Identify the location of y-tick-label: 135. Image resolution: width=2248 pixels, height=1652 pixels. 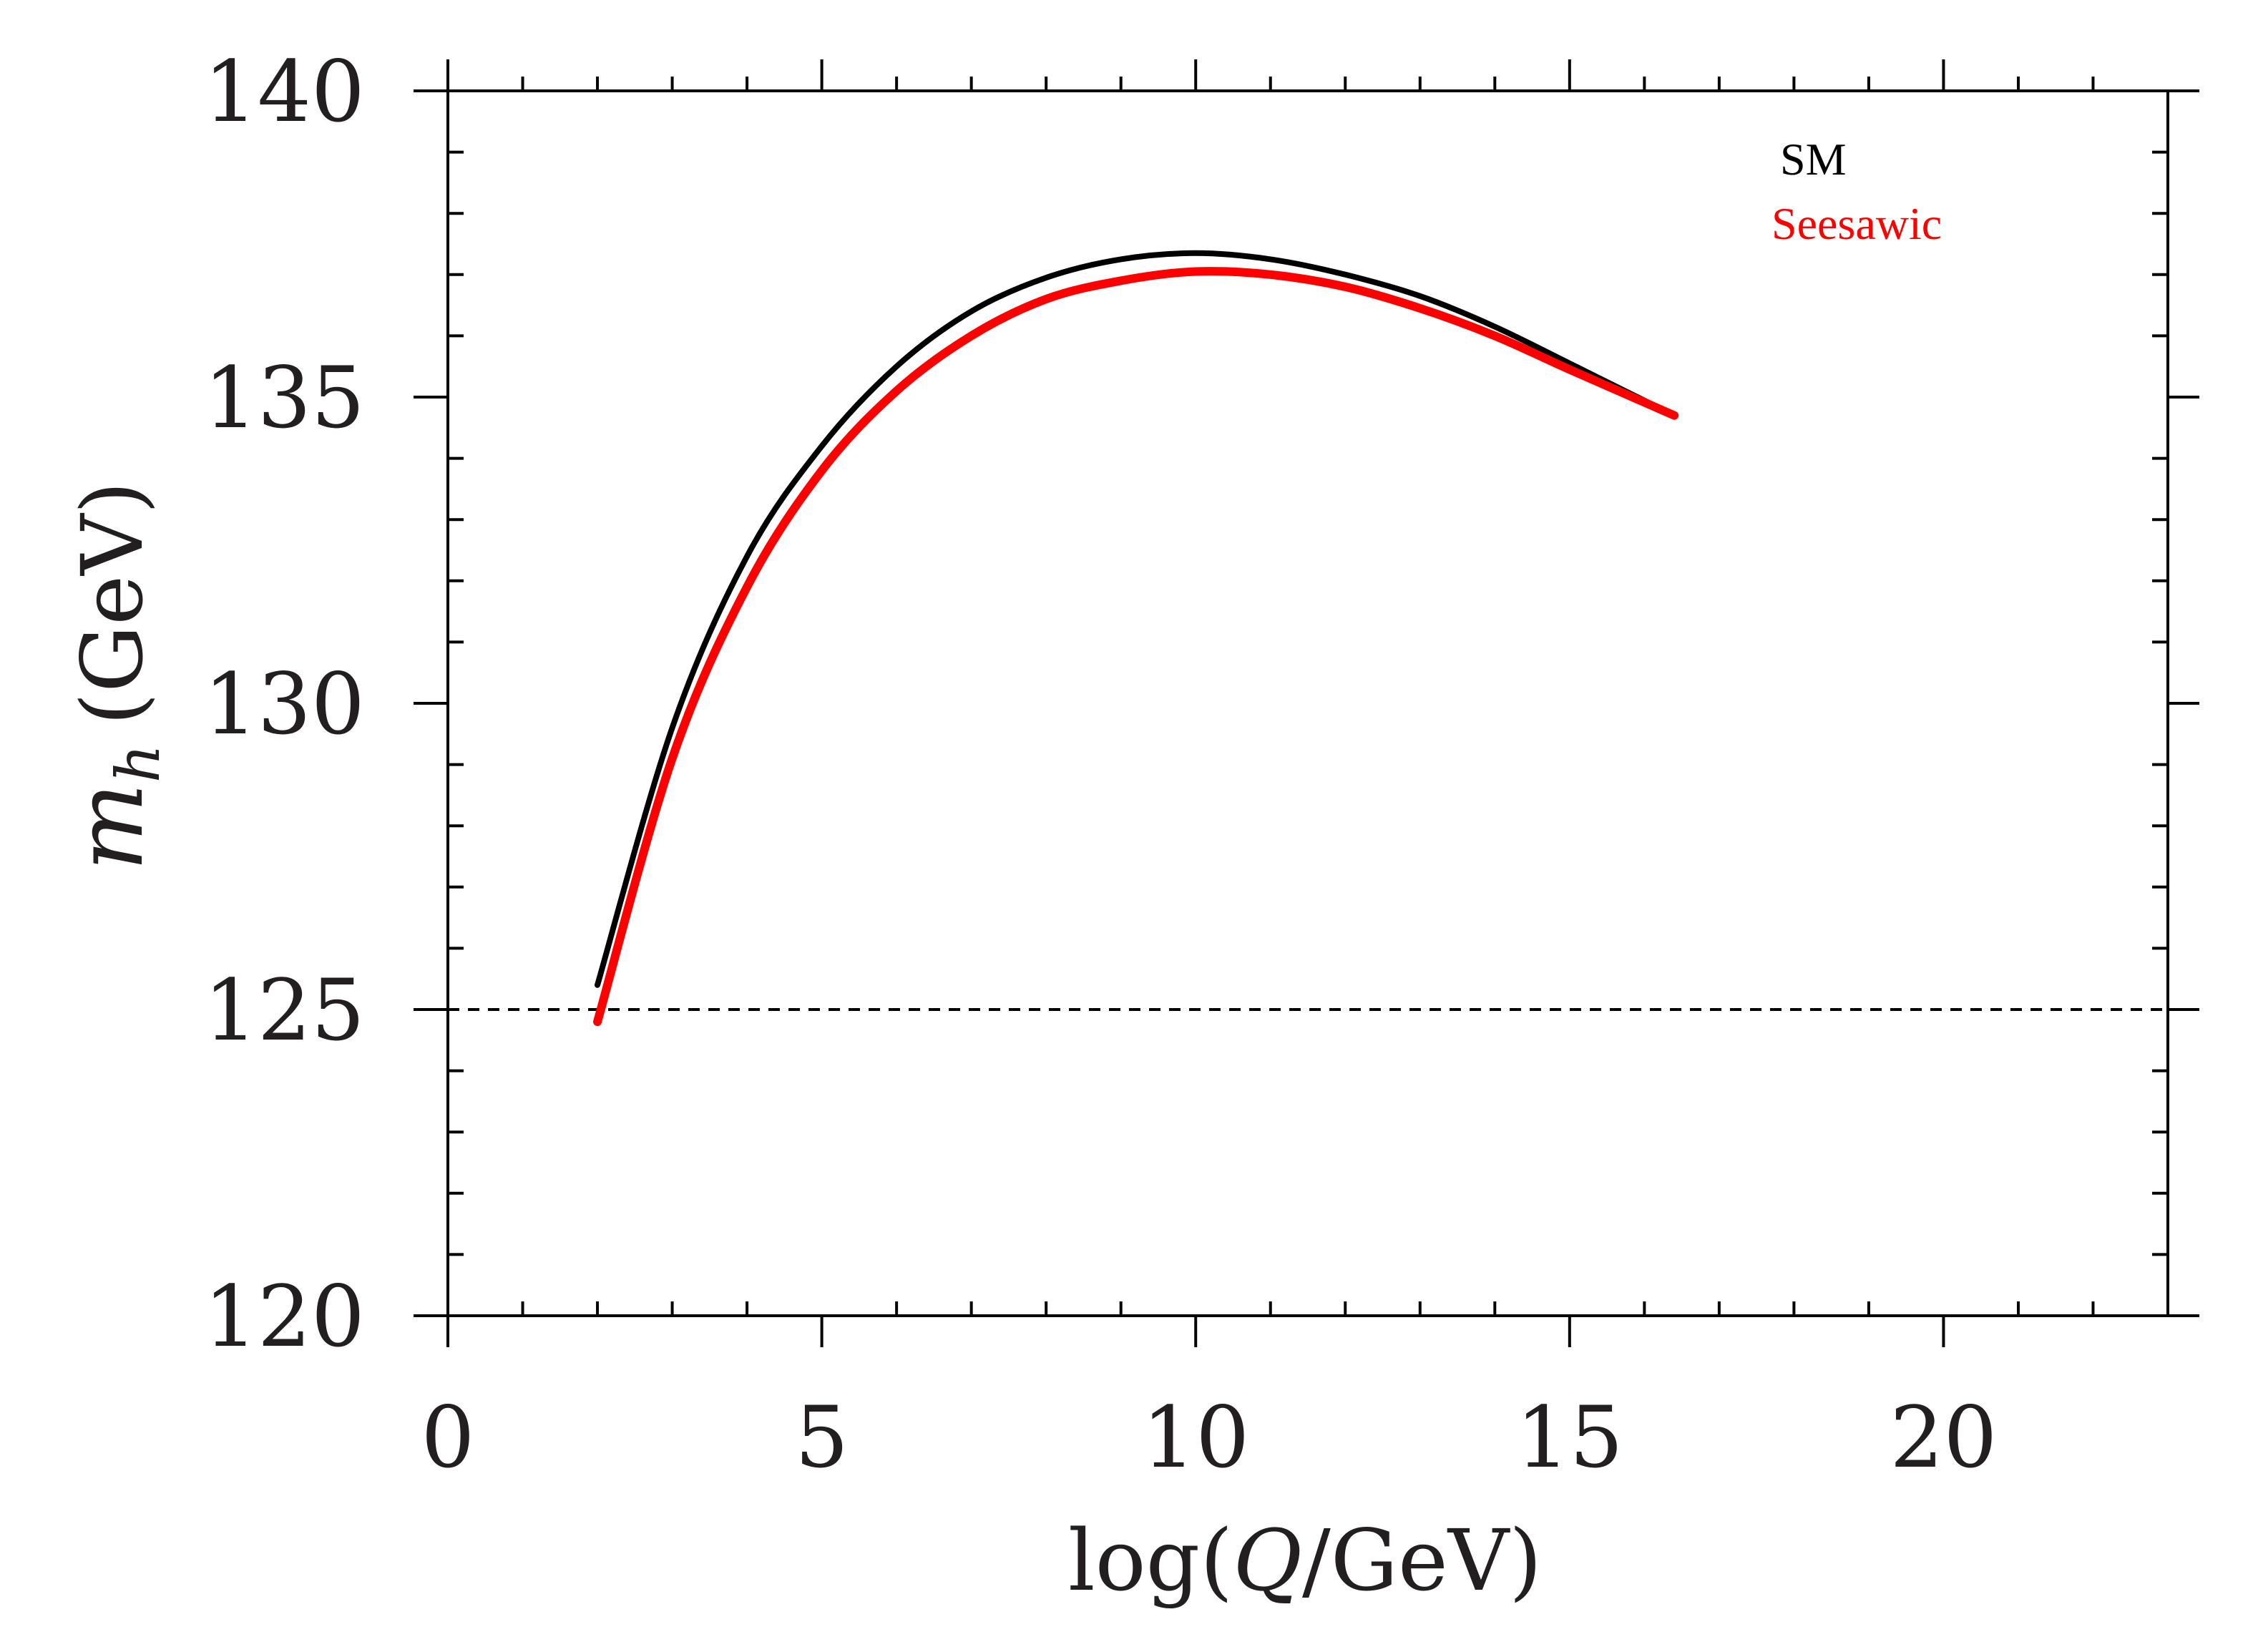
(284, 397).